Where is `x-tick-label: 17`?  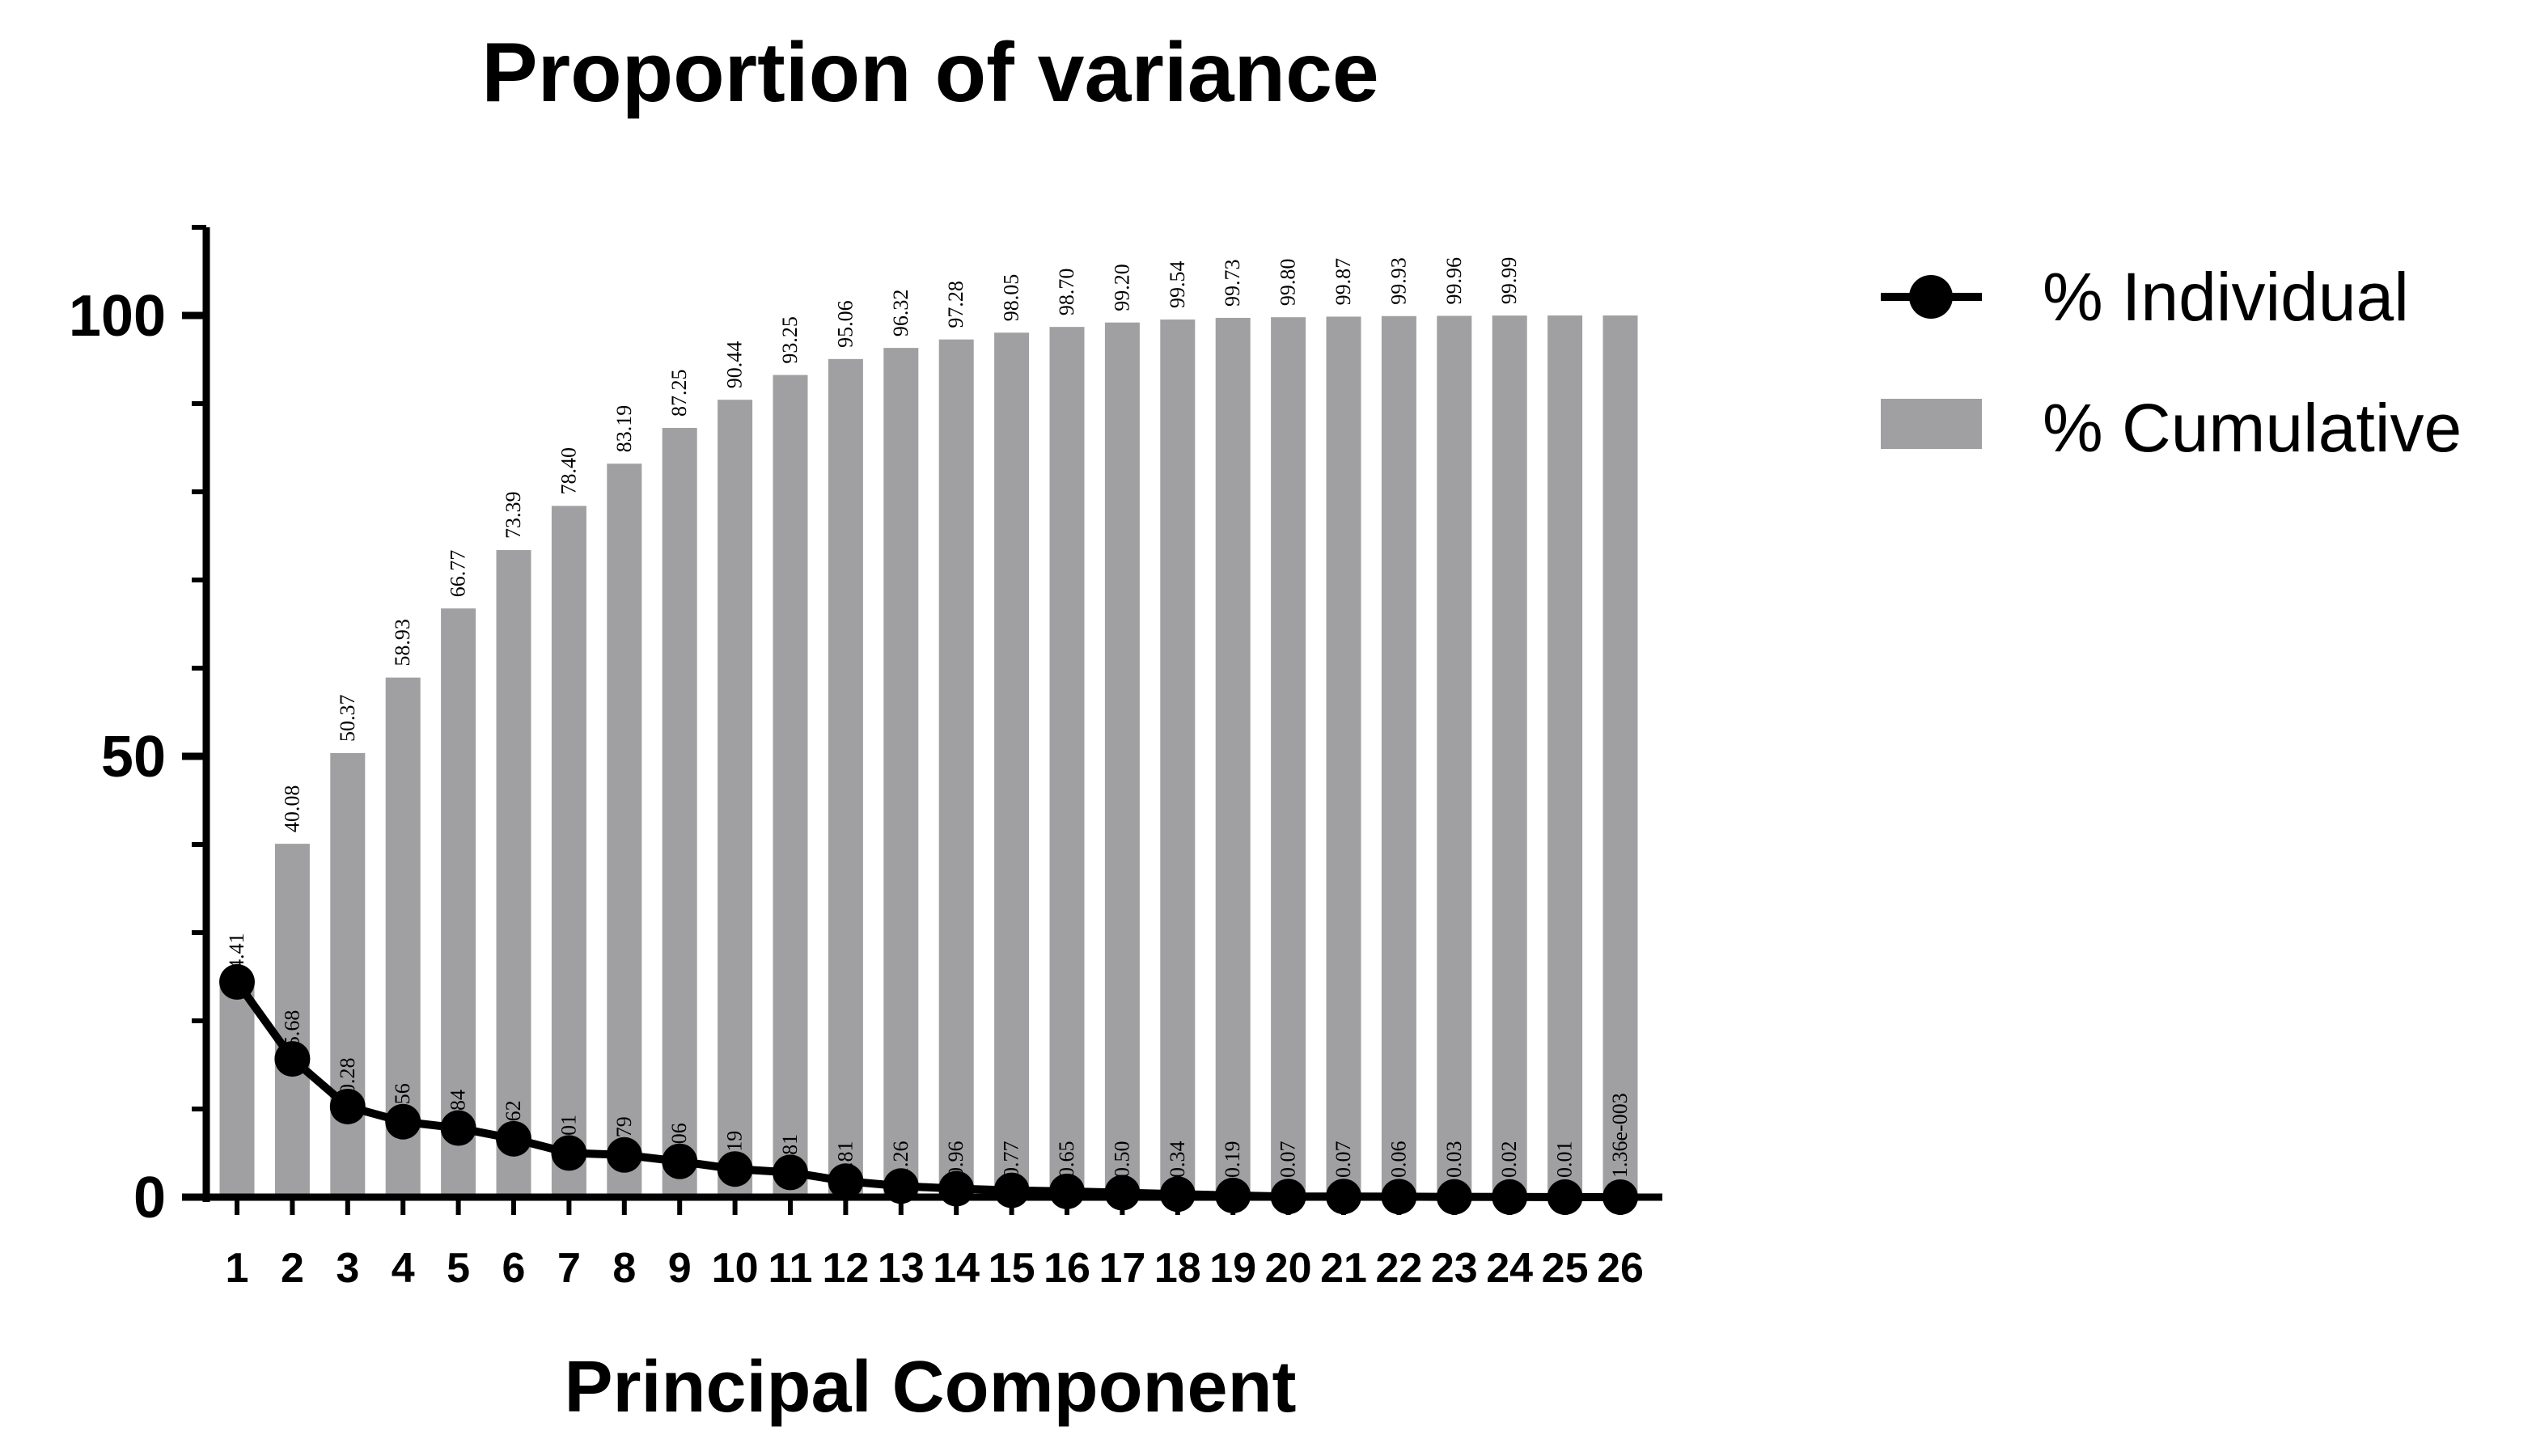
x-tick-label: 17 is located at coordinates (1122, 1268).